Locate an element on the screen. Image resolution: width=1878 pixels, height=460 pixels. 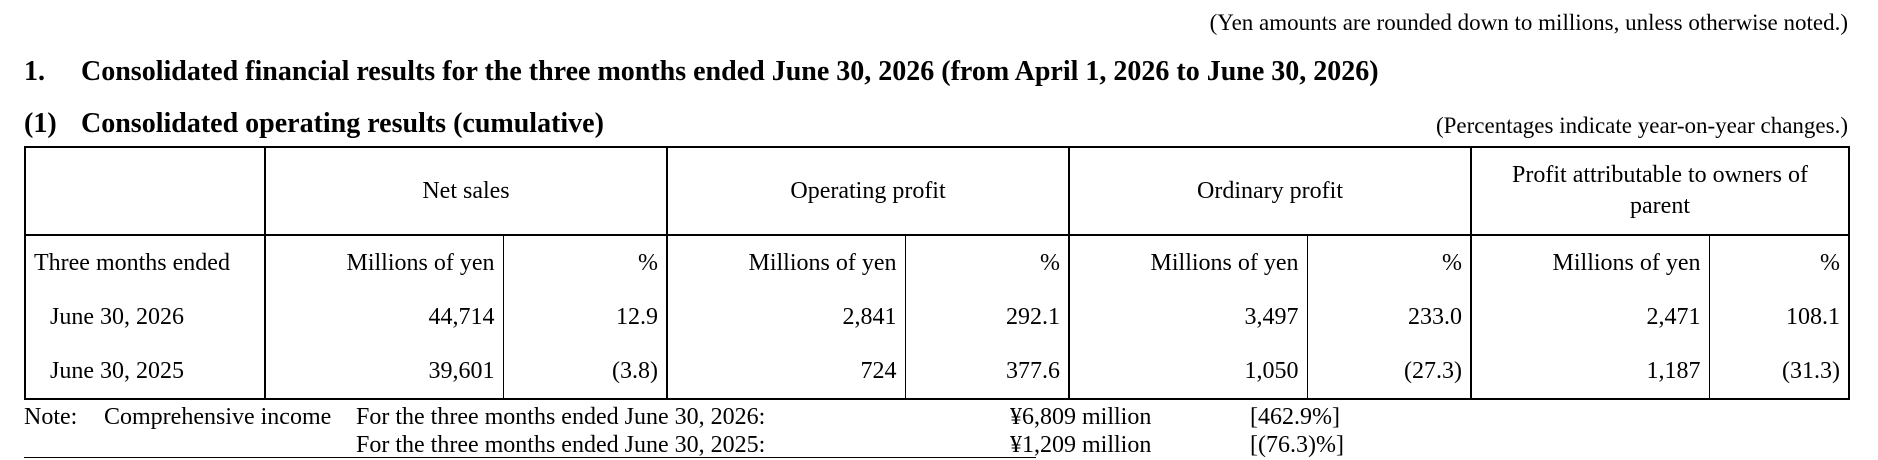
ordinary-profit-value: 3,497 is located at coordinates (1188, 317).